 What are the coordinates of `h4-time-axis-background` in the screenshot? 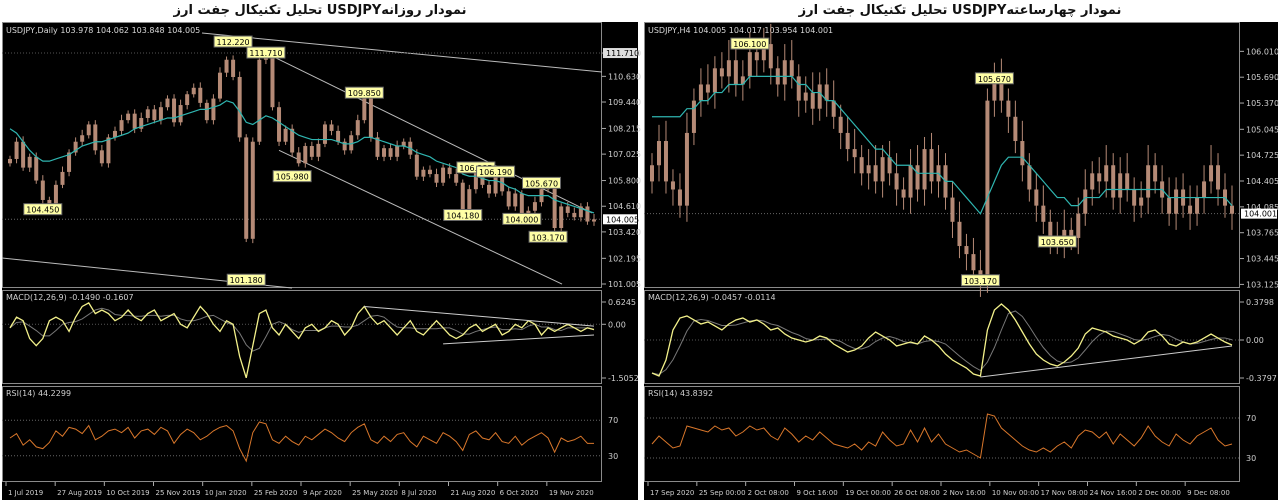 It's located at (942, 491).